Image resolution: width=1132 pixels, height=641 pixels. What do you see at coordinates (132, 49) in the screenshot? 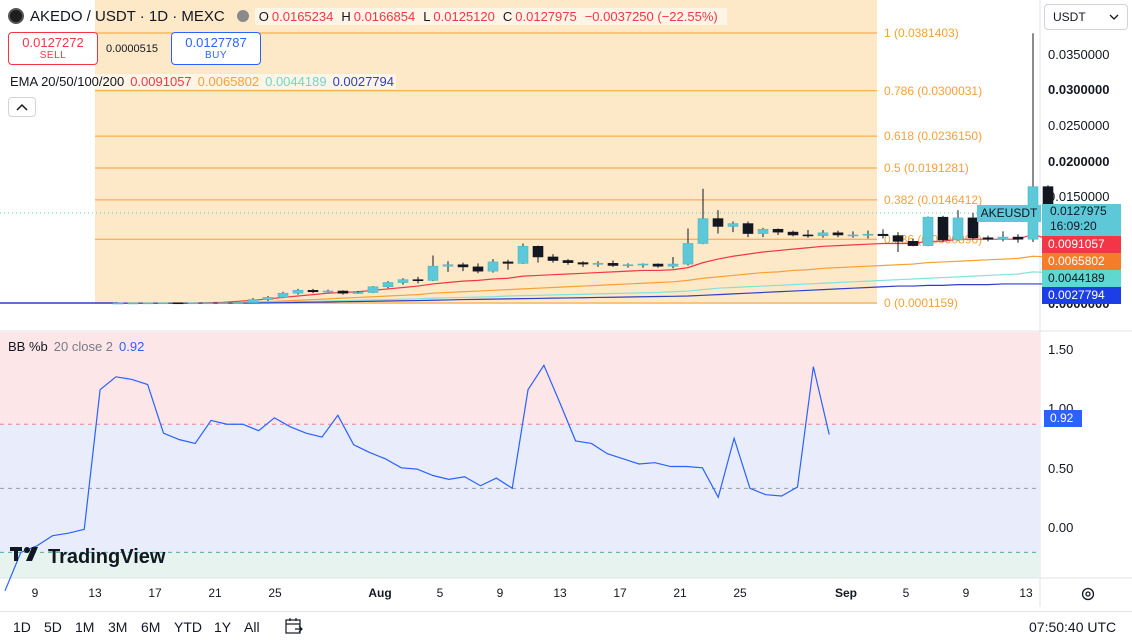
I see `spread-value: 0.0000515` at bounding box center [132, 49].